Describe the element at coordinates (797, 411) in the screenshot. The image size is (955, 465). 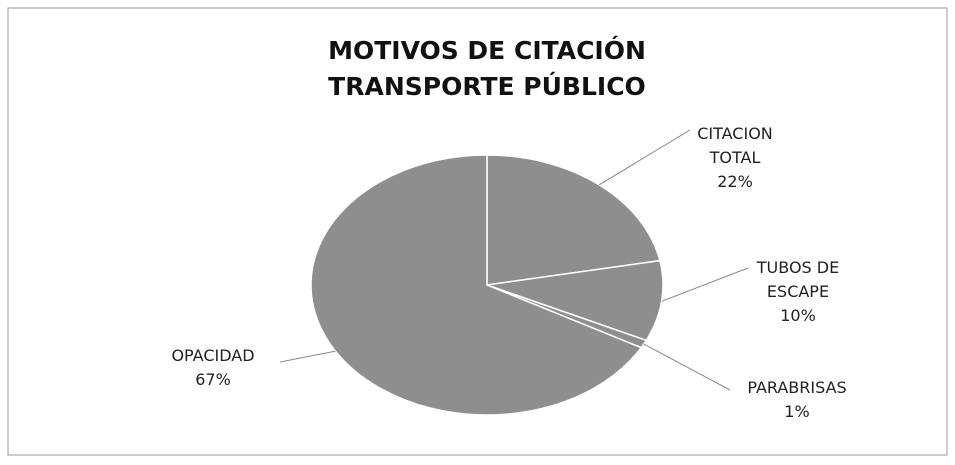
I see `slice-value-label: 1%` at that location.